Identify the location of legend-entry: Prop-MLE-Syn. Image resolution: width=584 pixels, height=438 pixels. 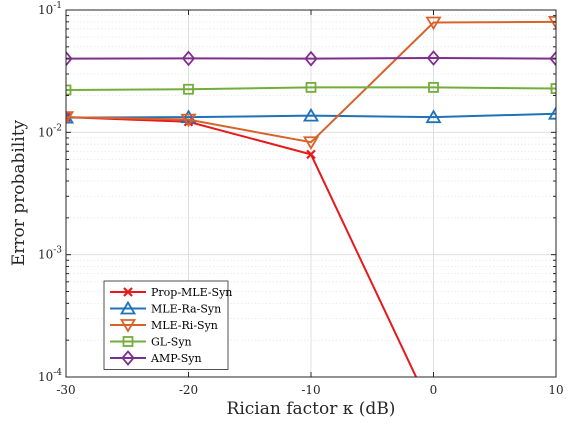
(171, 292).